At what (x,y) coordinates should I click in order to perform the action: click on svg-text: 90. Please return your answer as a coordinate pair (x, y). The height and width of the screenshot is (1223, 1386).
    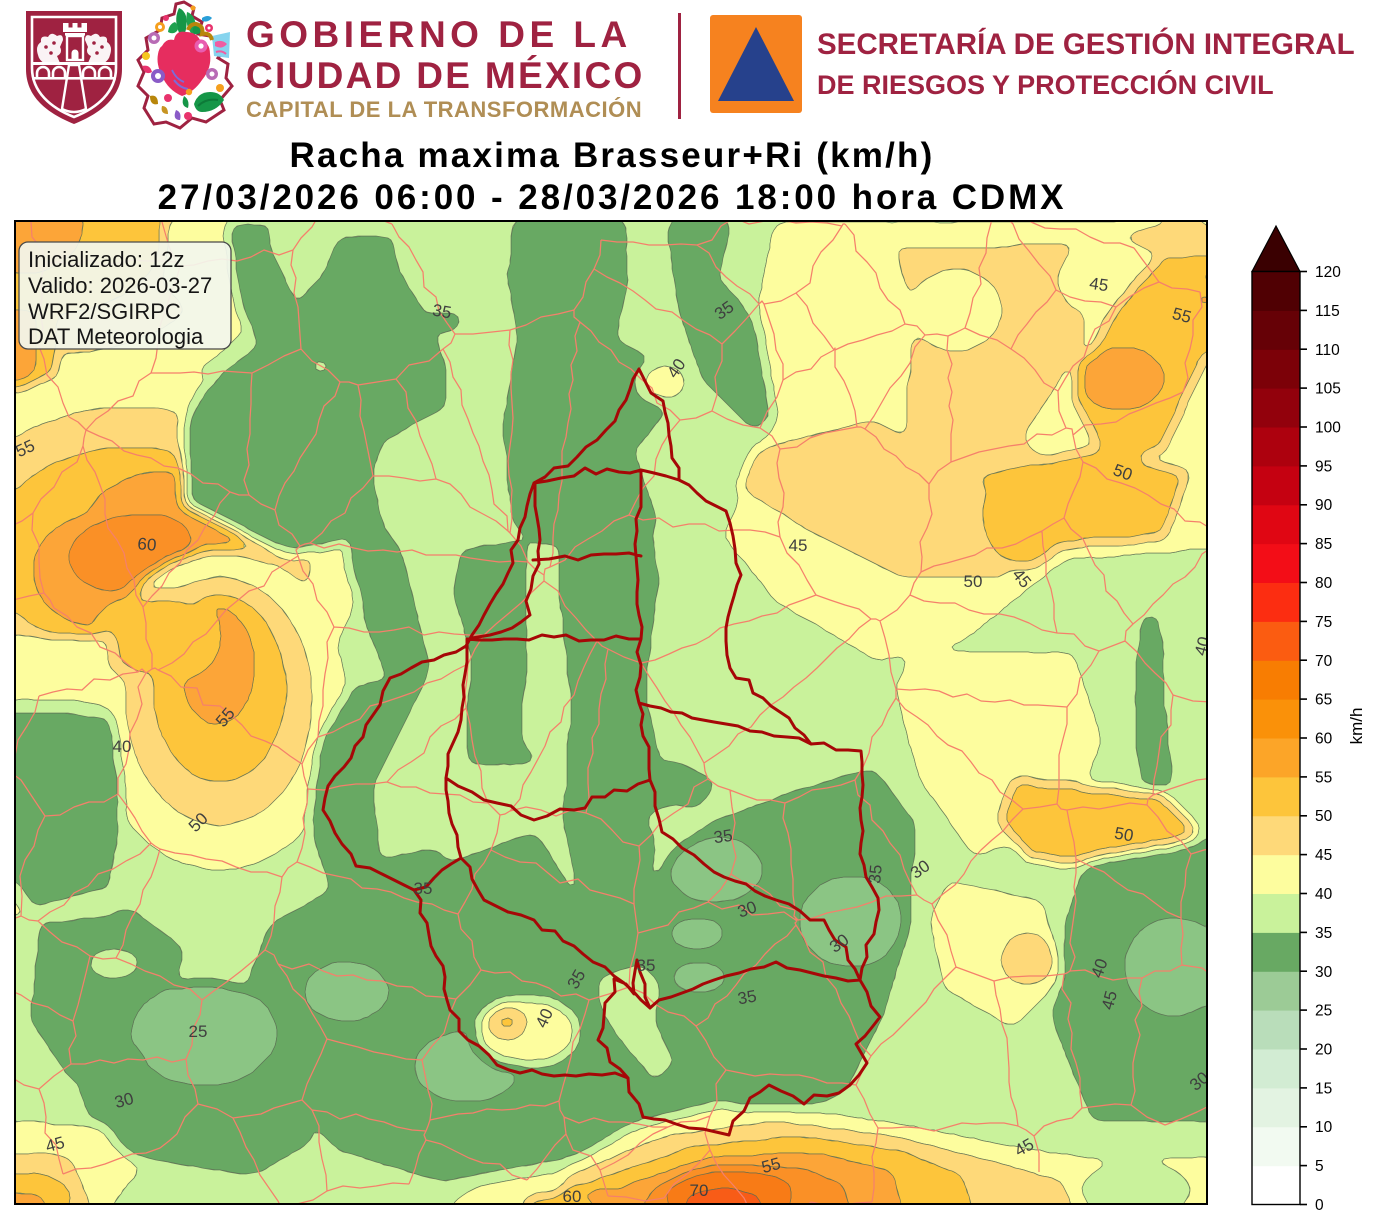
    Looking at the image, I should click on (1324, 505).